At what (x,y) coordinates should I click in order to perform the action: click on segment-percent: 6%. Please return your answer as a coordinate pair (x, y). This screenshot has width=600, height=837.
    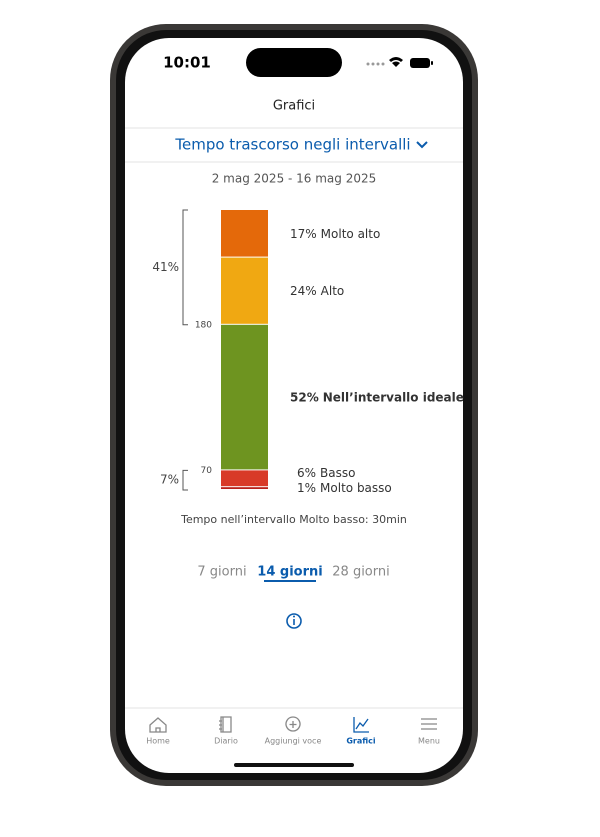
    Looking at the image, I should click on (306, 473).